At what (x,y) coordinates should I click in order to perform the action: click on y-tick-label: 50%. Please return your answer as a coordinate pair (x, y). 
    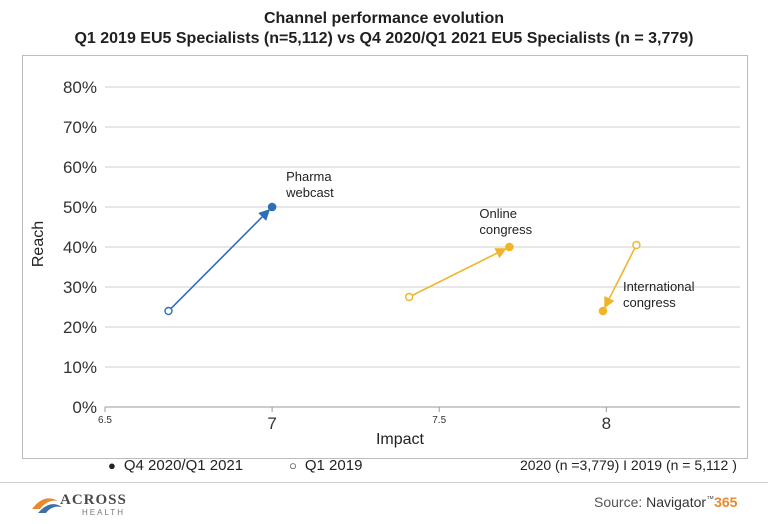
    Looking at the image, I should click on (80, 207).